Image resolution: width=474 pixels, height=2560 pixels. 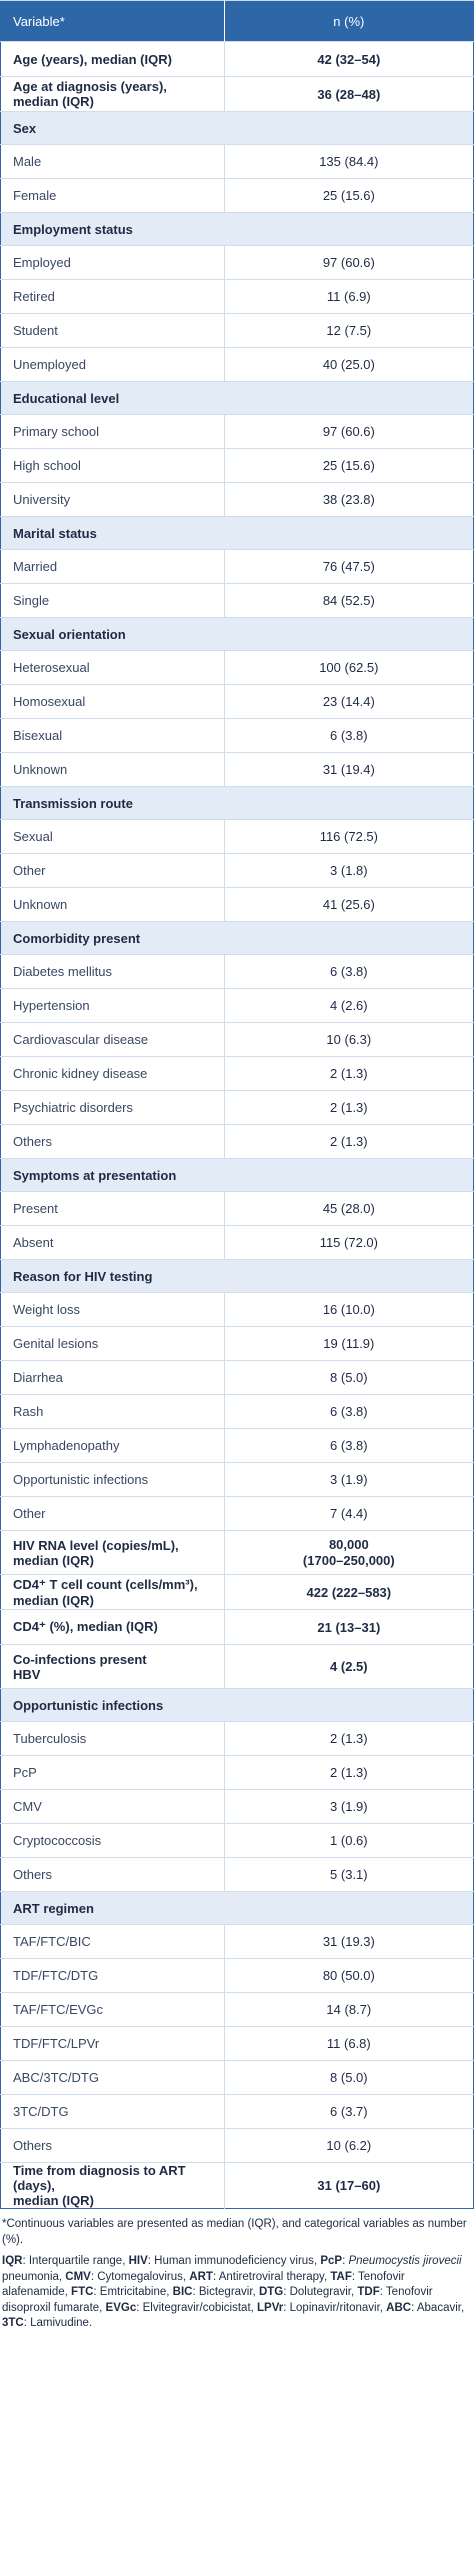 I want to click on row-value: 10 (6.3), so click(x=348, y=1039).